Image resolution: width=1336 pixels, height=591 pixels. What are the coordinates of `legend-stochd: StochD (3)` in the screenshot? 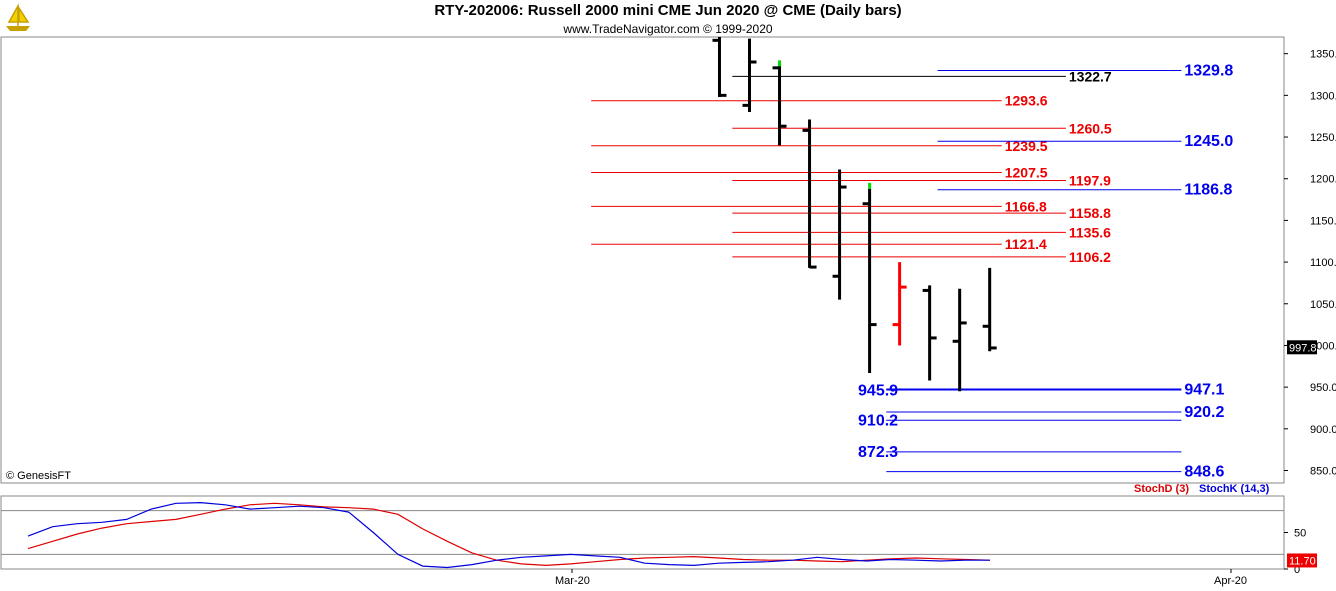 It's located at (1161, 489).